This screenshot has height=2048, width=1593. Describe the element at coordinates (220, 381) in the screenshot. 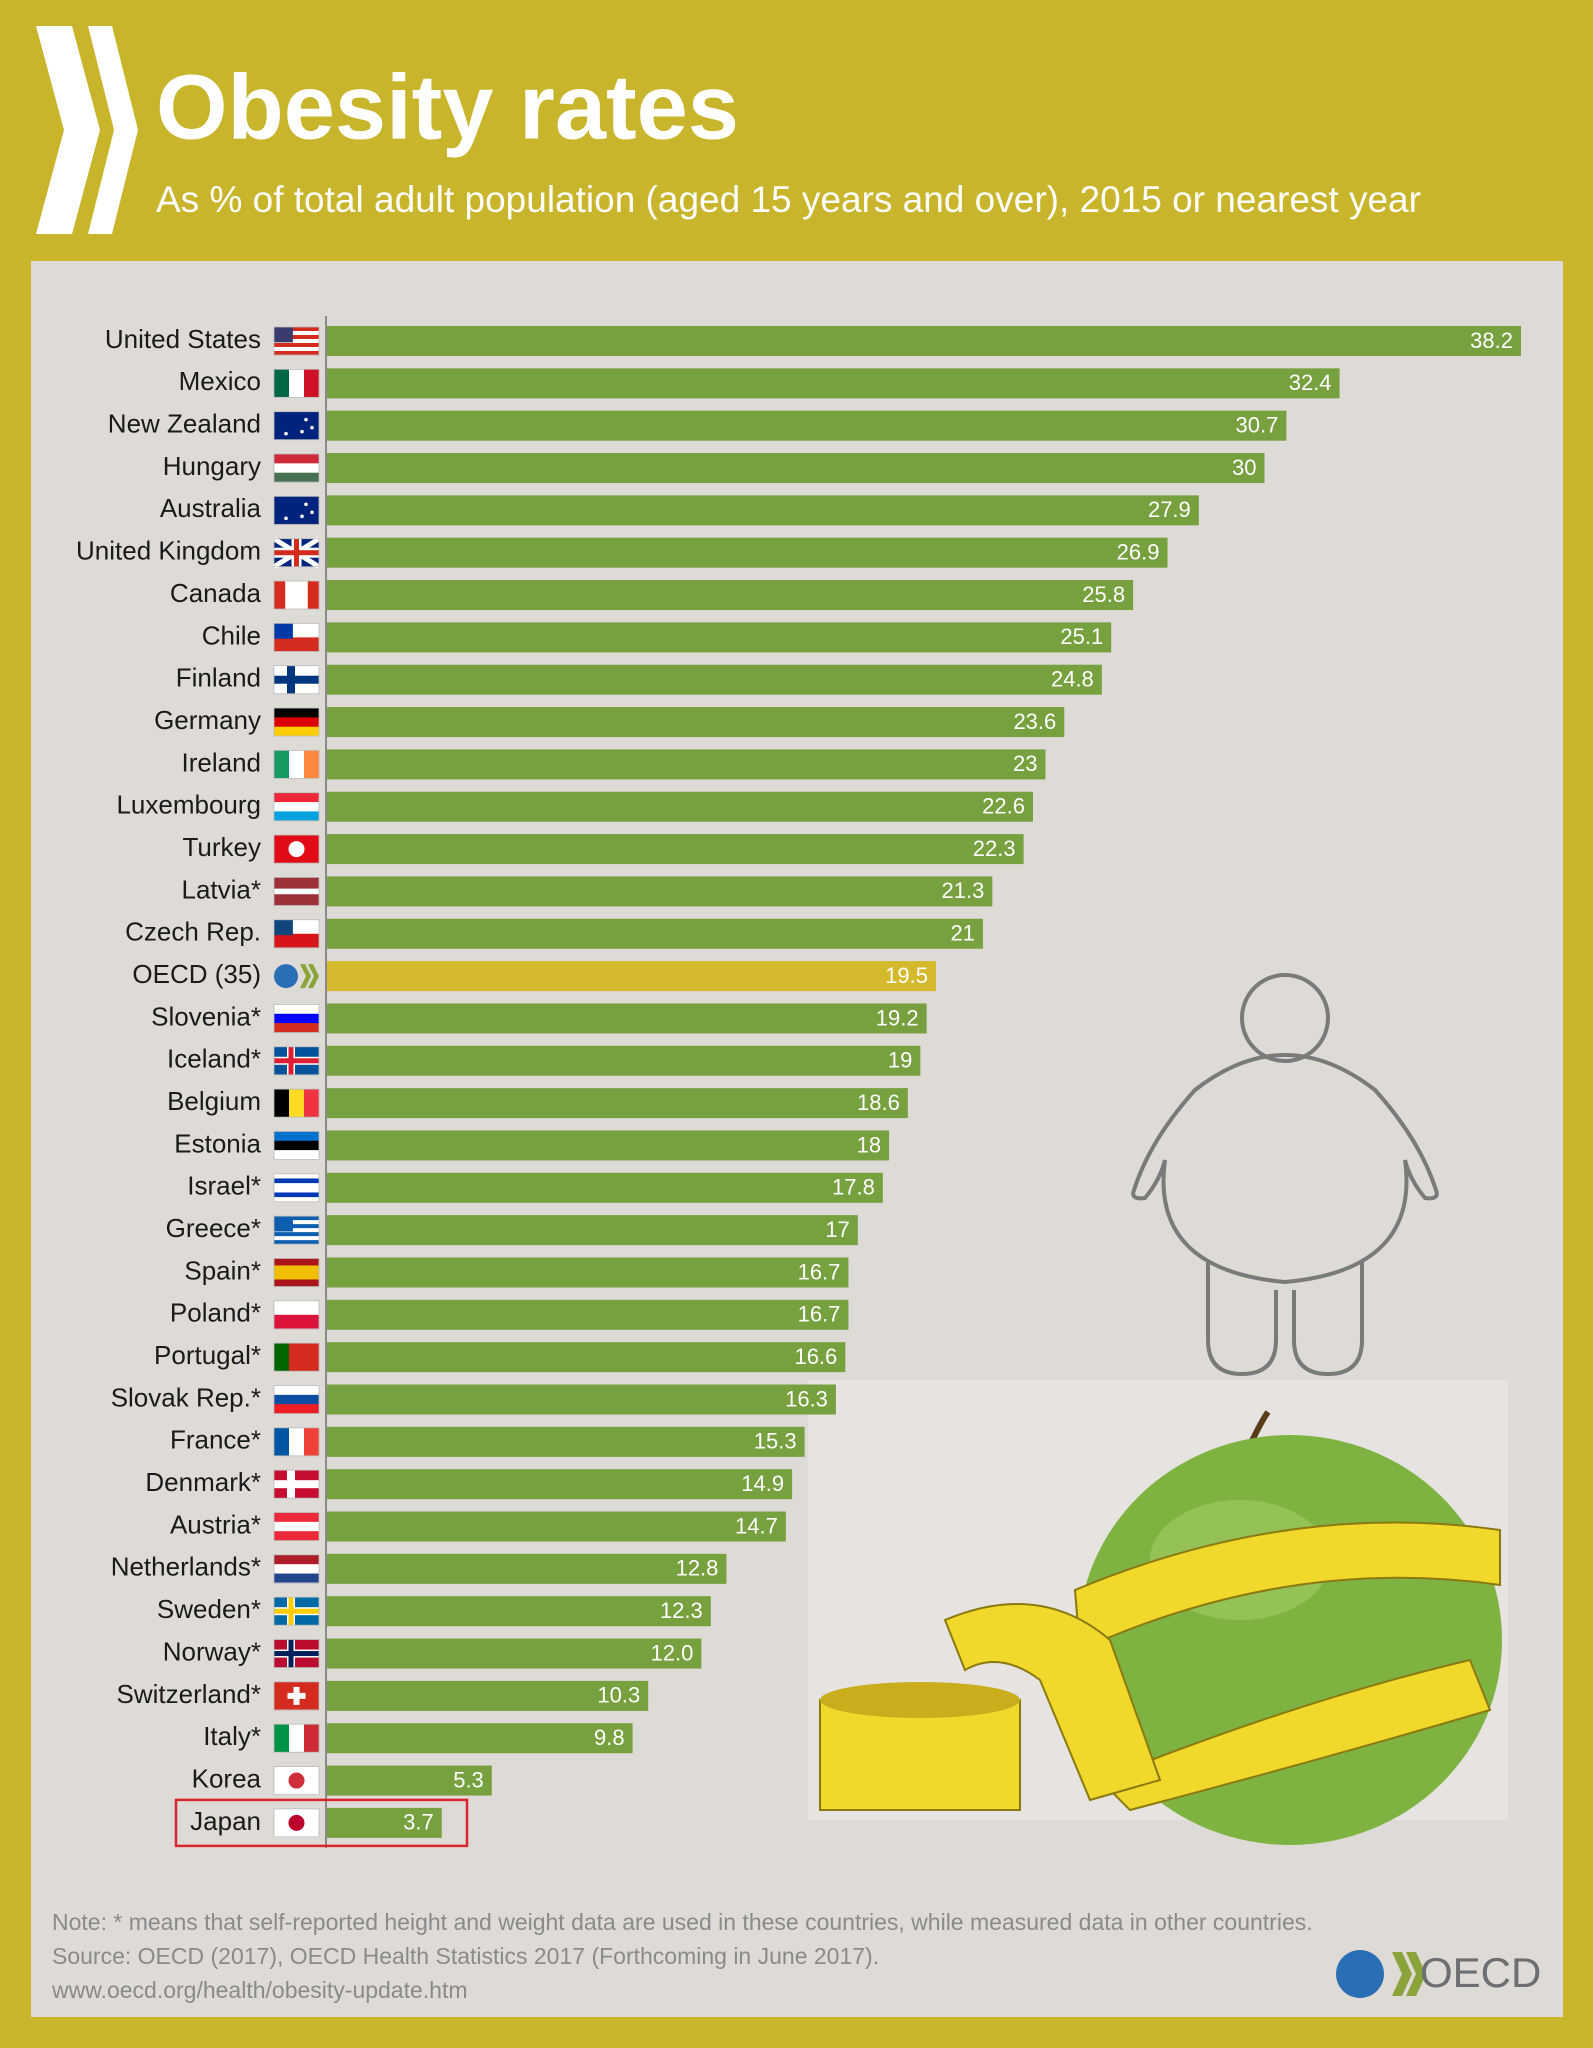

I see `category-label: Mexico` at that location.